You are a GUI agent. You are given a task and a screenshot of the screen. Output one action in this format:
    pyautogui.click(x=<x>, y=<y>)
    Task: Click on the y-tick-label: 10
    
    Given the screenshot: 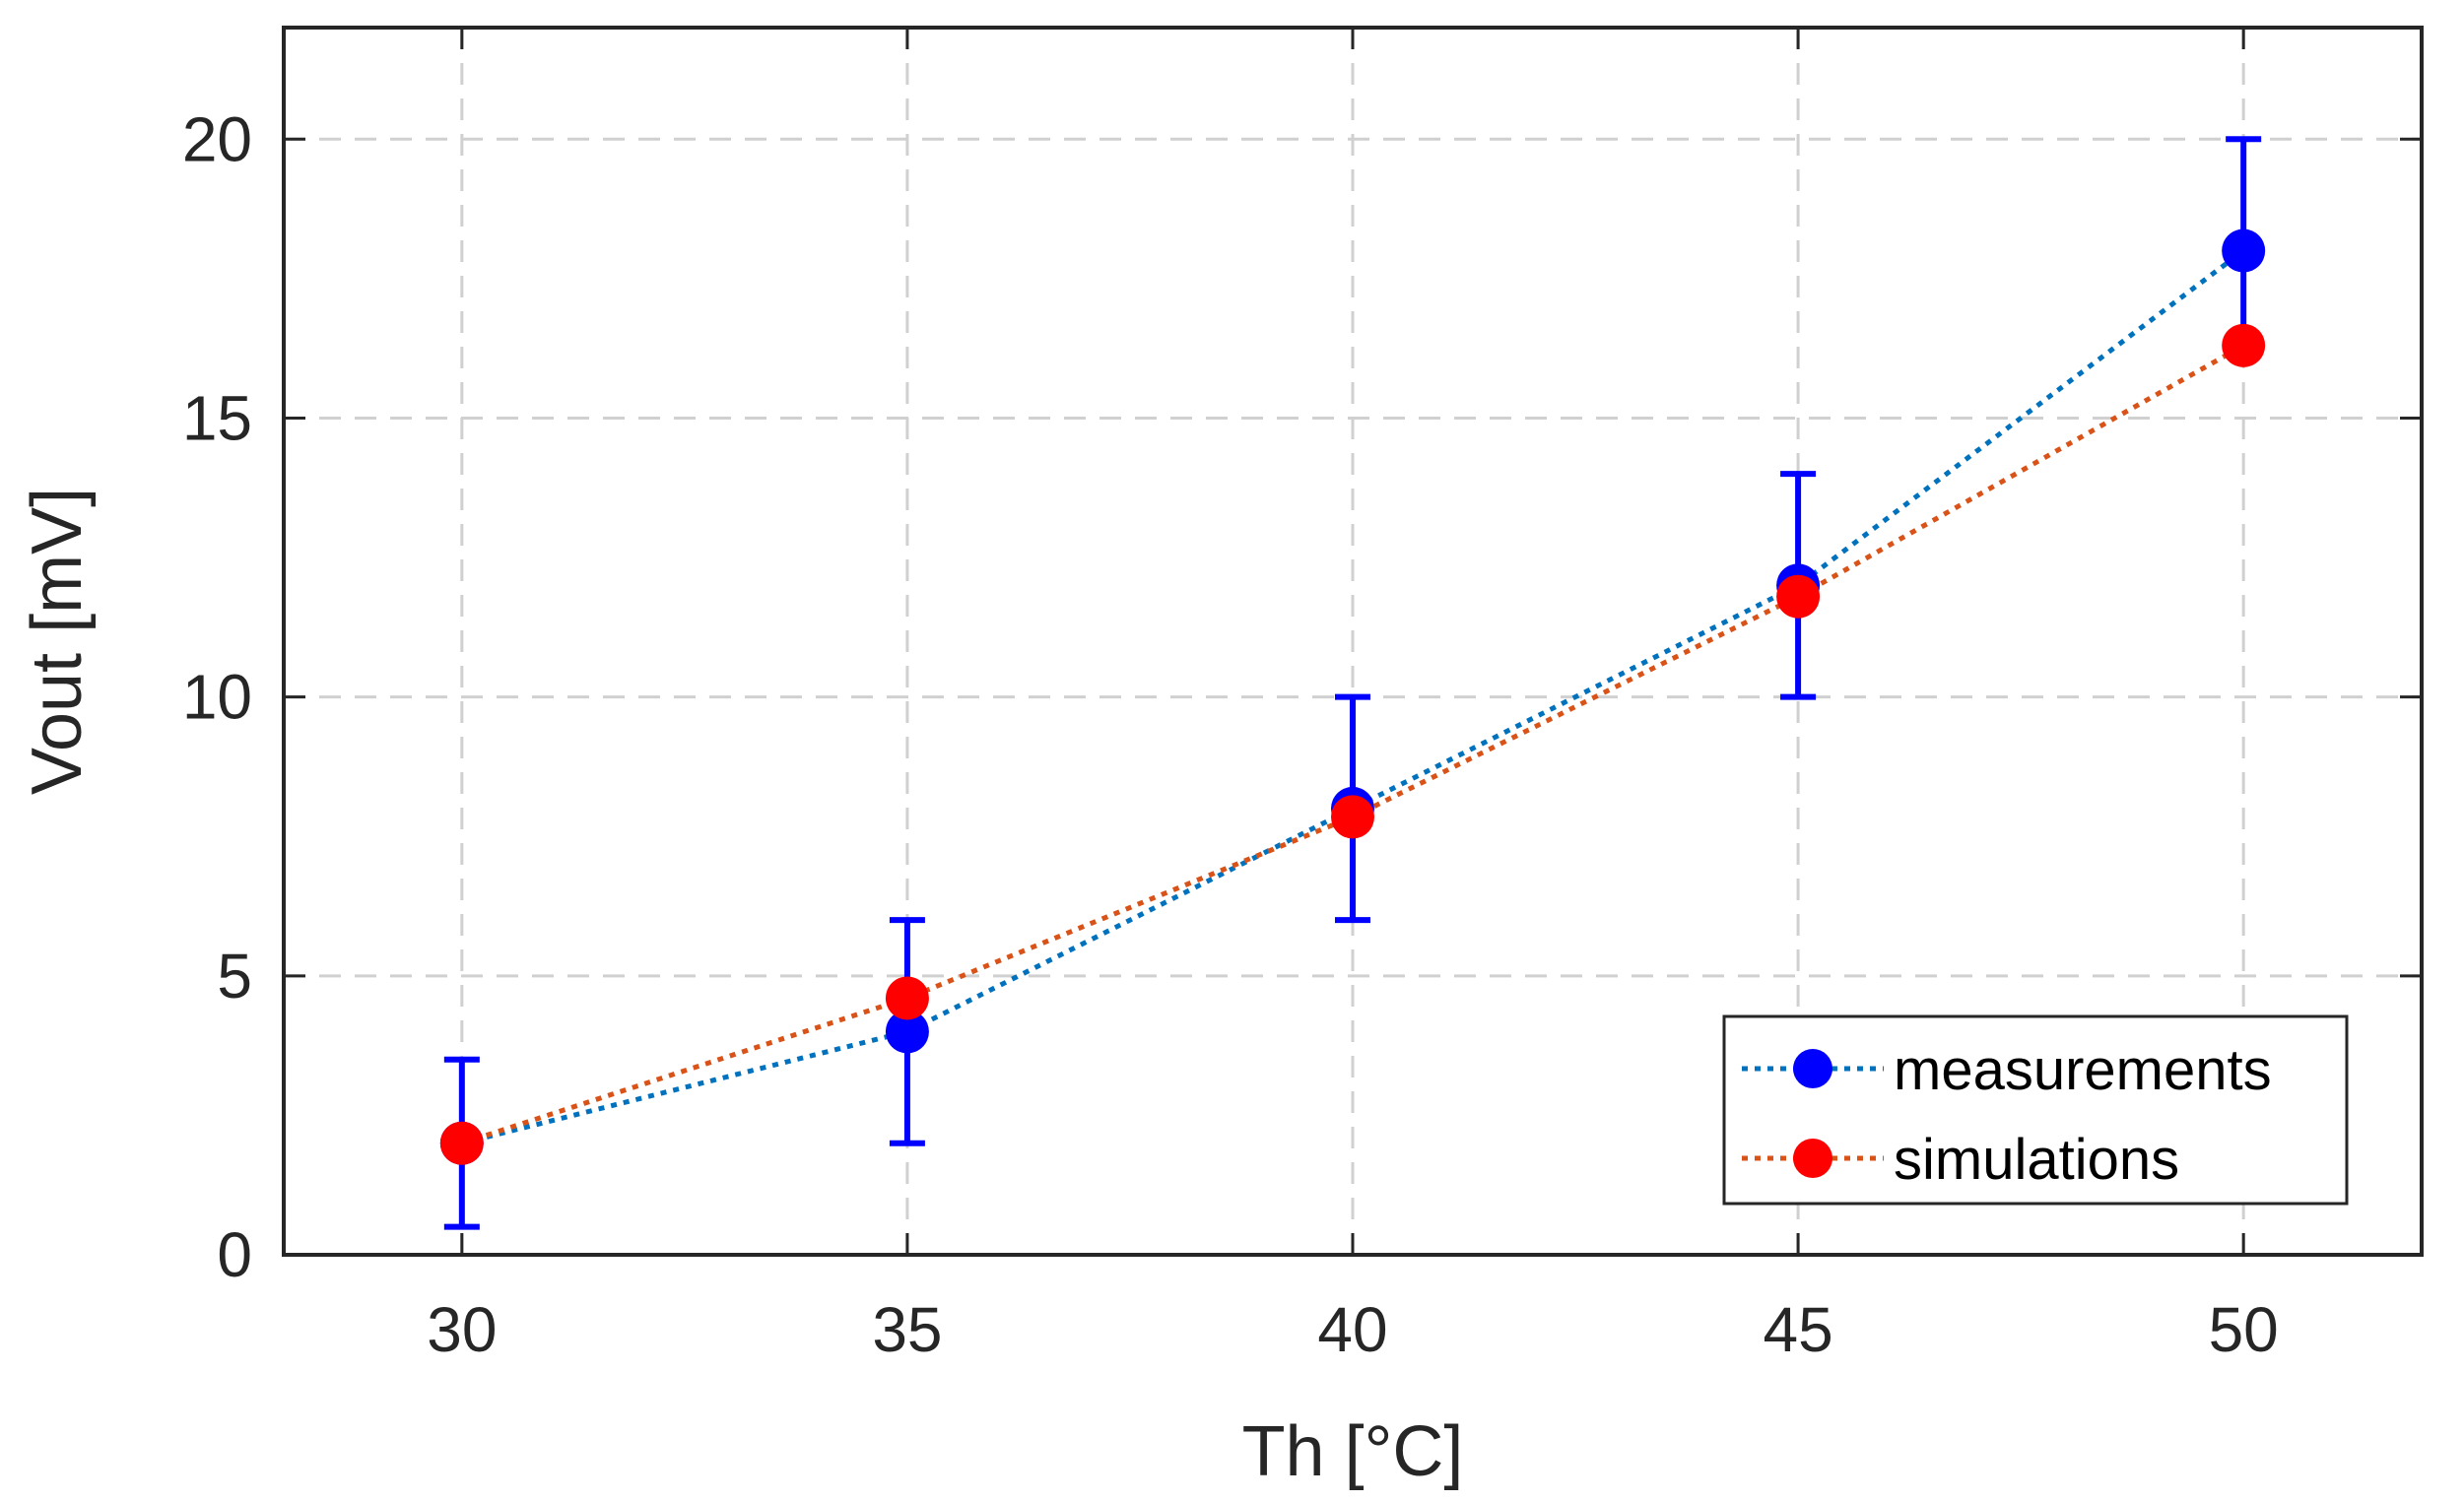 What is the action you would take?
    pyautogui.click(x=217, y=697)
    